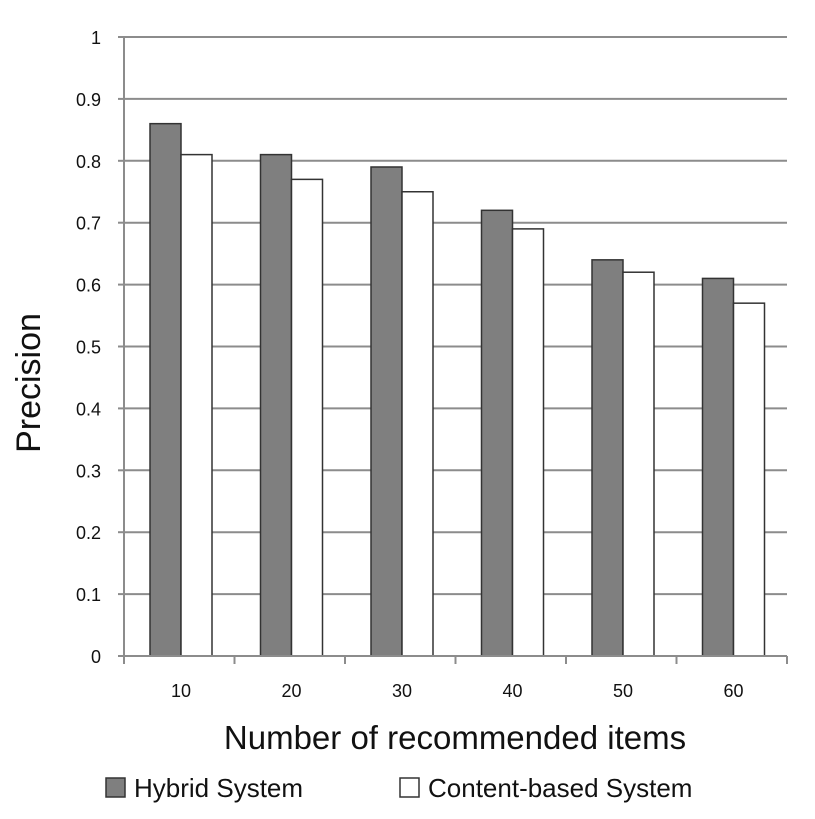  What do you see at coordinates (512, 691) in the screenshot?
I see `x-tick-label: 40` at bounding box center [512, 691].